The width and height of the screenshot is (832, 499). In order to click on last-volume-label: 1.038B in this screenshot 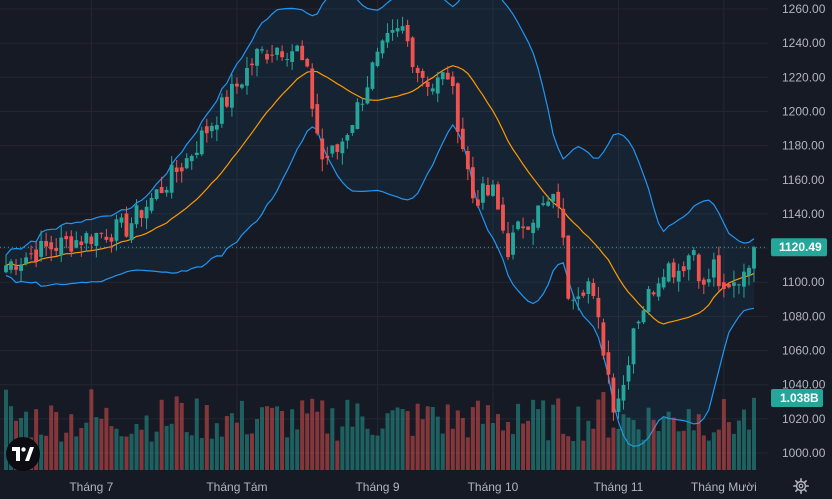, I will do `click(799, 398)`.